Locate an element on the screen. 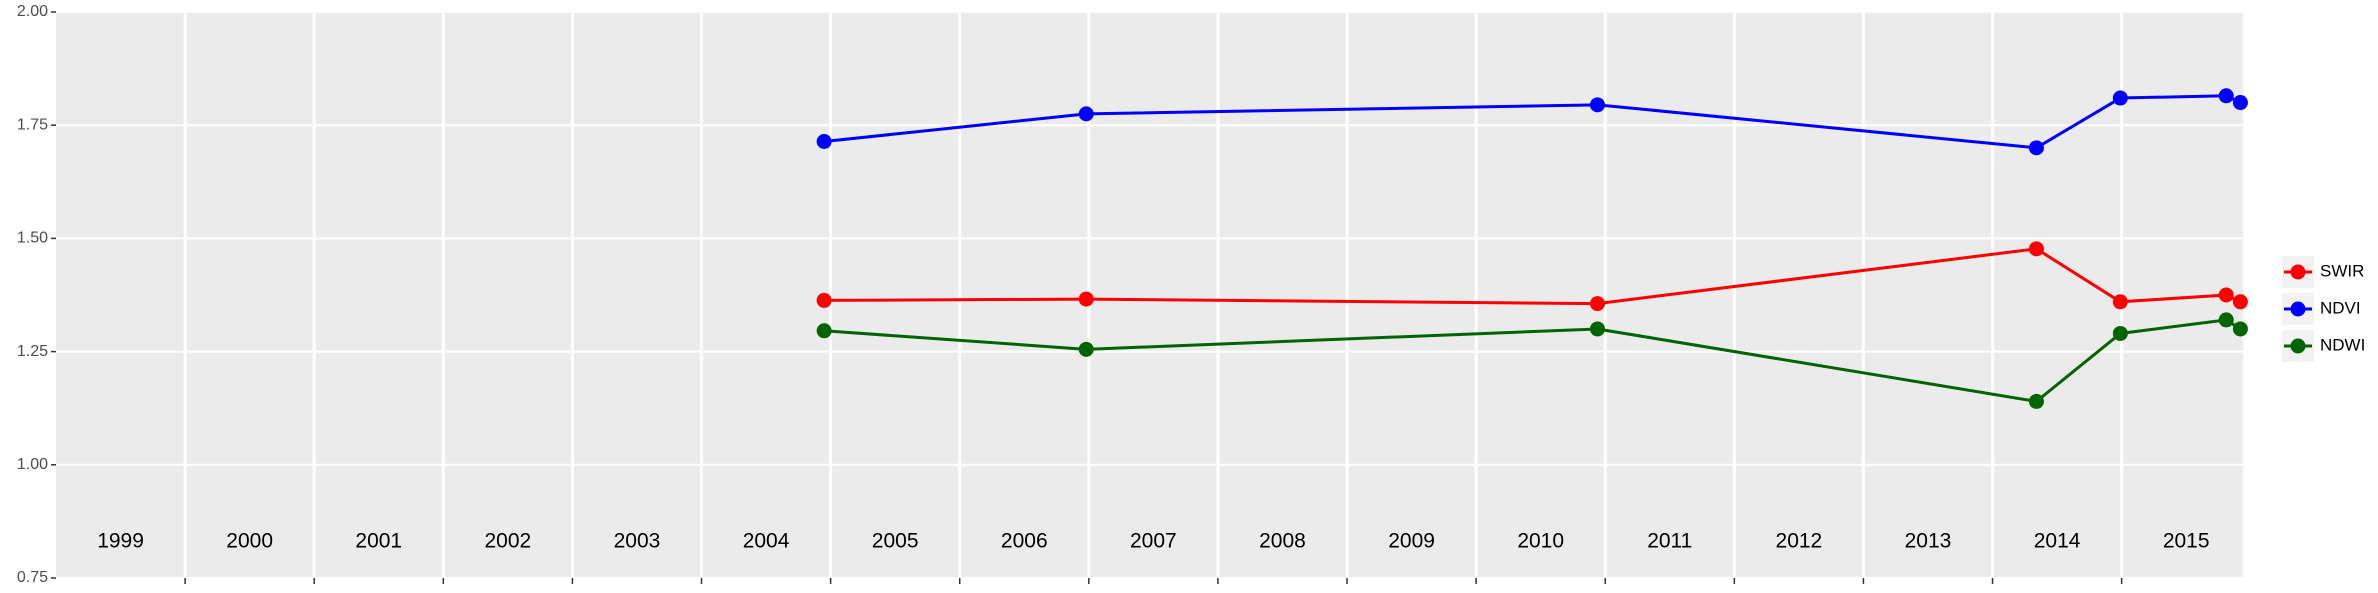 This screenshot has width=2378, height=593. y-tick-label: 1.00 is located at coordinates (32, 464).